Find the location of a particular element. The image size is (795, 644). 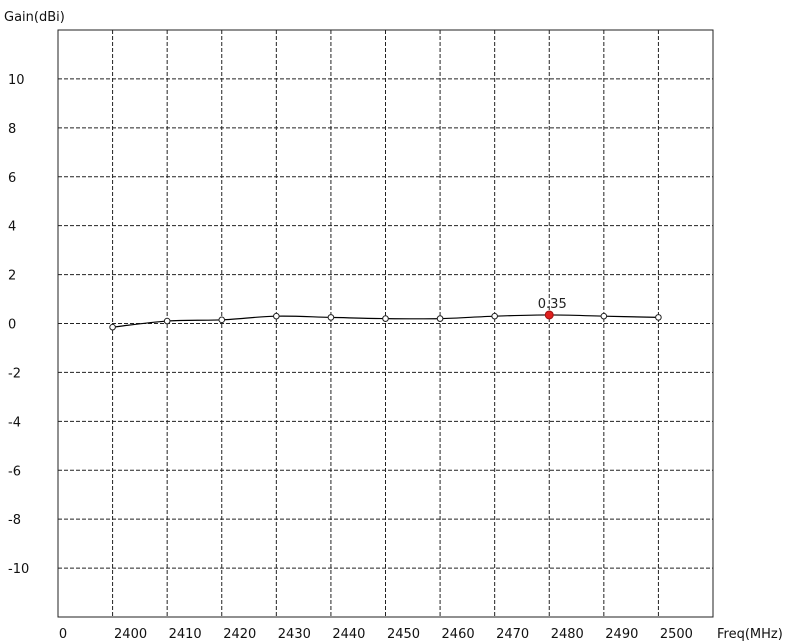

x-tick-label: 2470 is located at coordinates (512, 634).